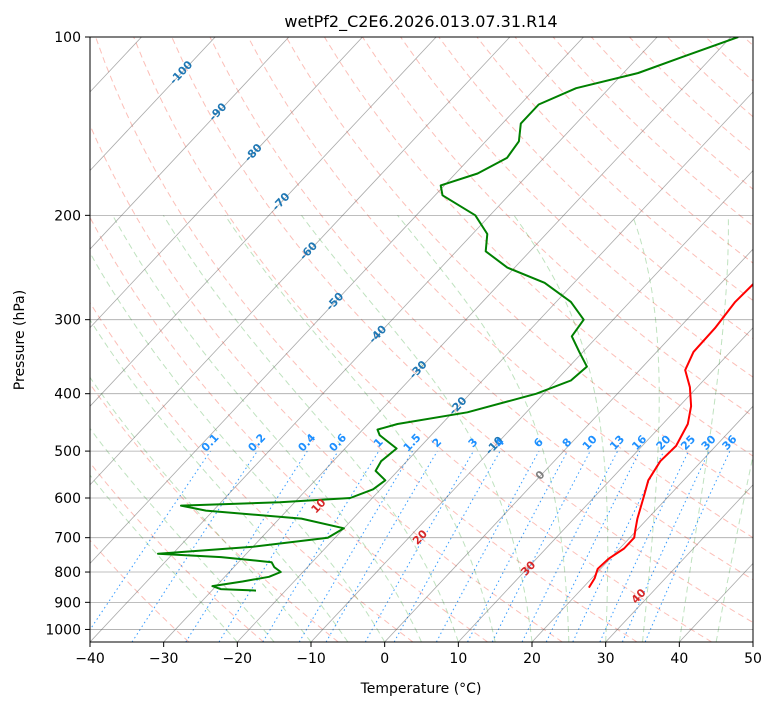  I want to click on x-tick-label: 30, so click(606, 659).